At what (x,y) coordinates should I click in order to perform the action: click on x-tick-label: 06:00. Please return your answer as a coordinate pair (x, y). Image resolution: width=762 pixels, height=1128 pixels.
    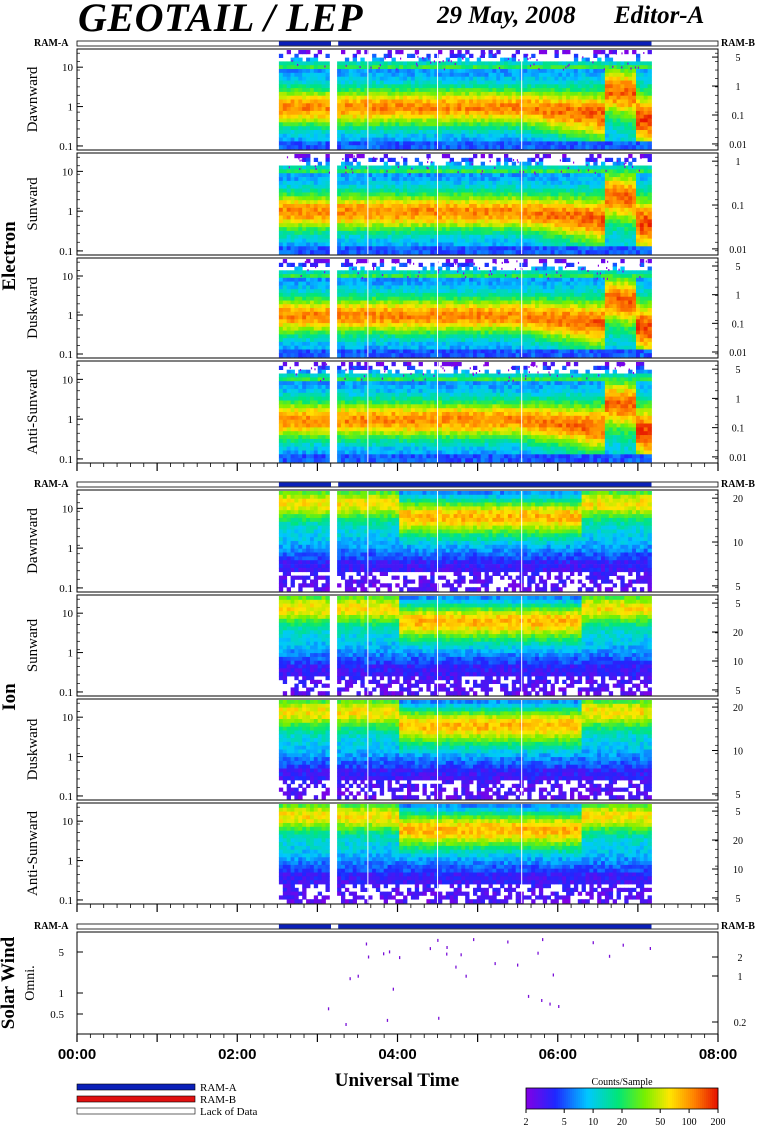
    Looking at the image, I should click on (558, 1054).